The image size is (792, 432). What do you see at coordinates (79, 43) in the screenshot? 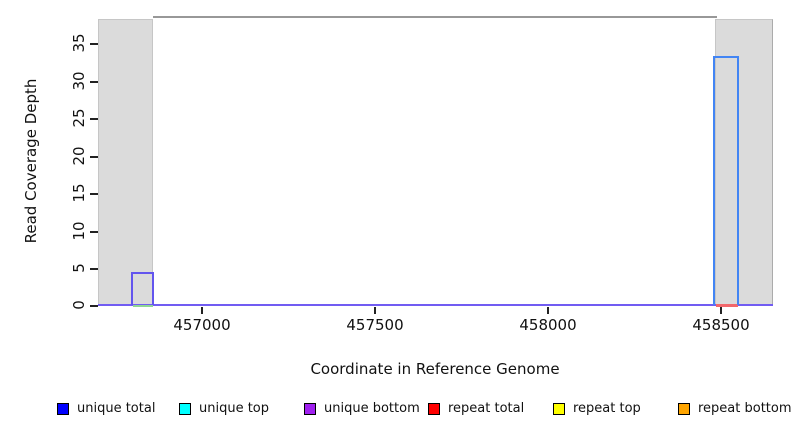
I see `y-tick-label: 35` at bounding box center [79, 43].